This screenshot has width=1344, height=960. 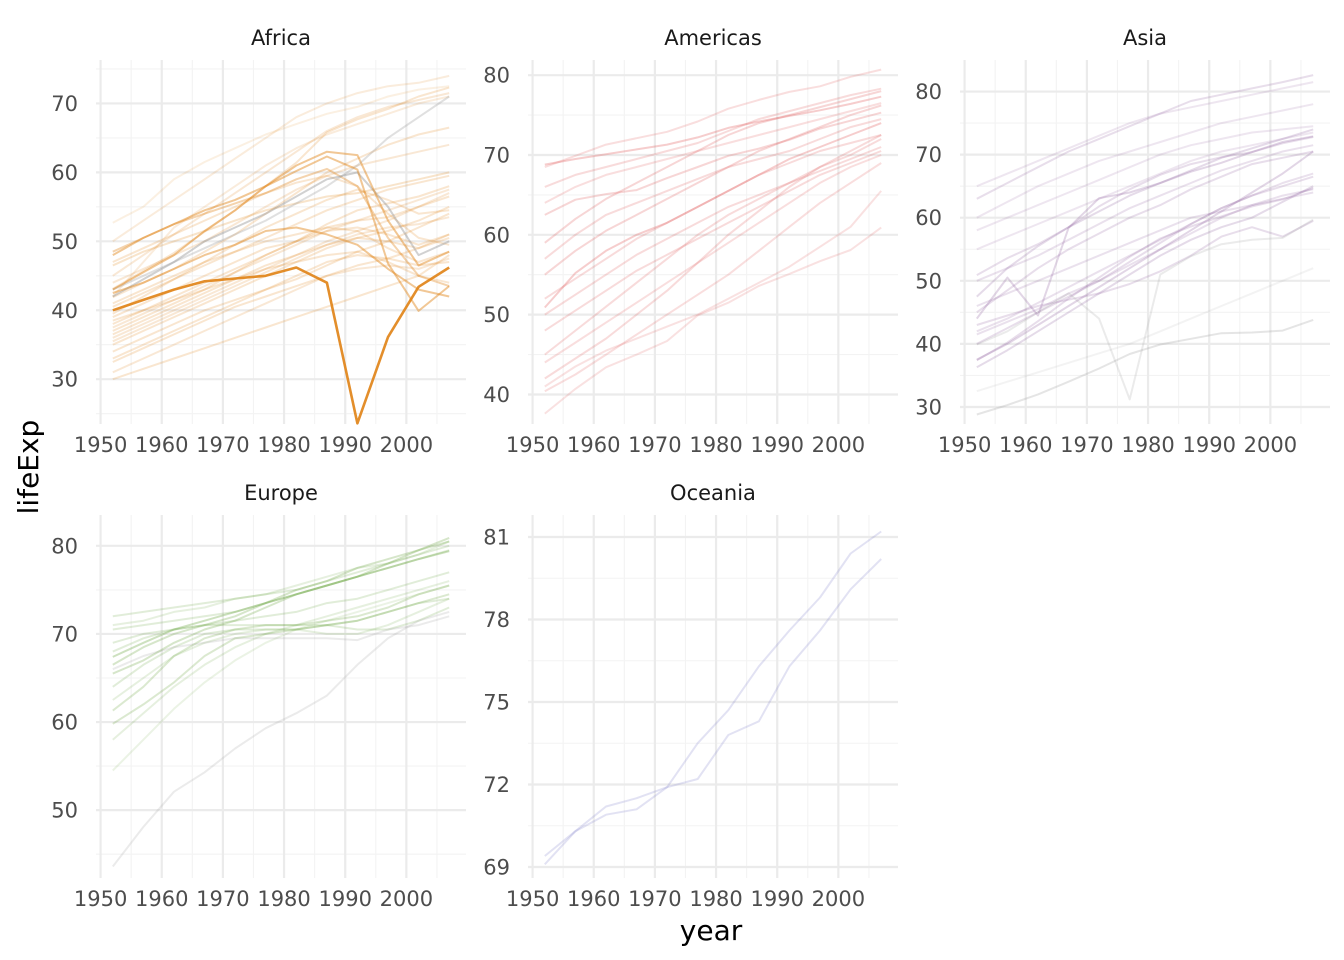 What do you see at coordinates (281, 38) in the screenshot?
I see `facet-title-africa: Africa` at bounding box center [281, 38].